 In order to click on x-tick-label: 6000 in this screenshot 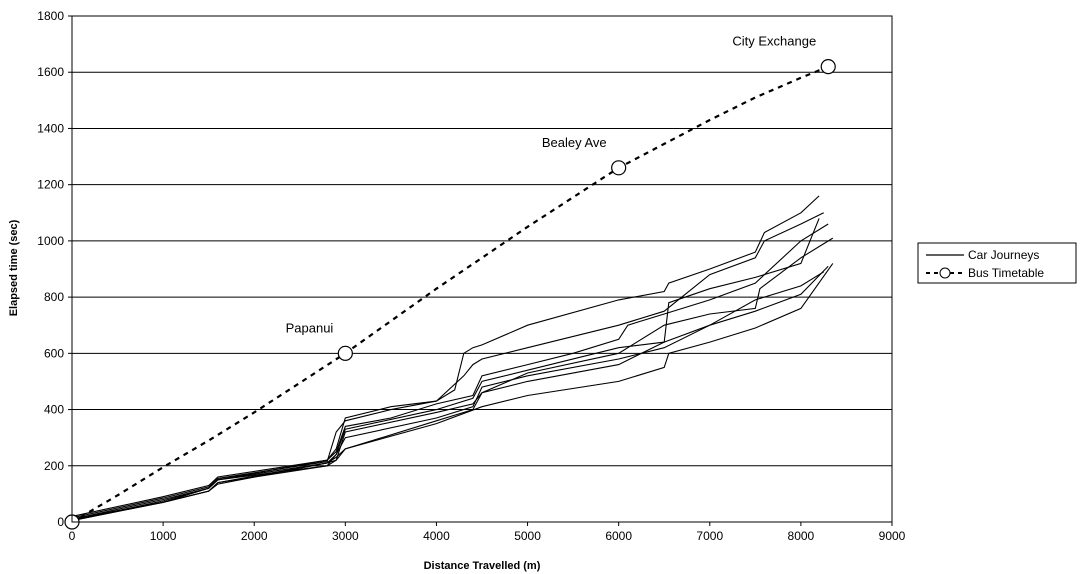, I will do `click(618, 536)`.